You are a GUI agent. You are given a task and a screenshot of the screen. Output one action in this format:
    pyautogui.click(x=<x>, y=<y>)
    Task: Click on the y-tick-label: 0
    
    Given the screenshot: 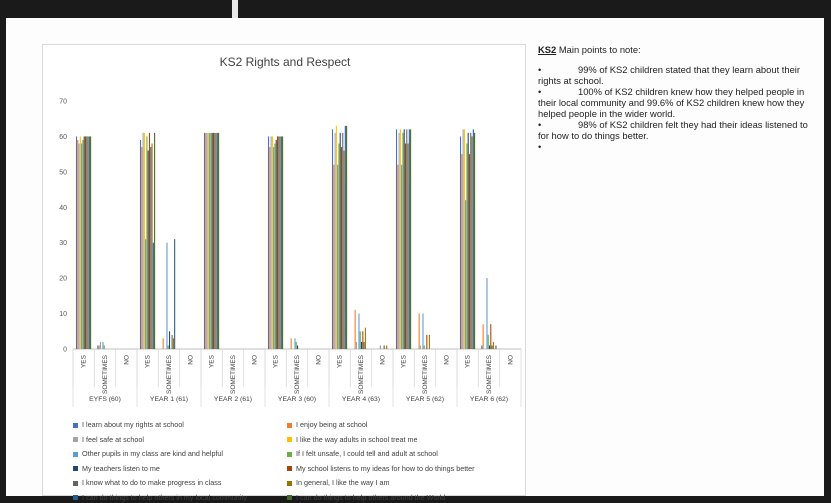 What is the action you would take?
    pyautogui.click(x=65, y=350)
    